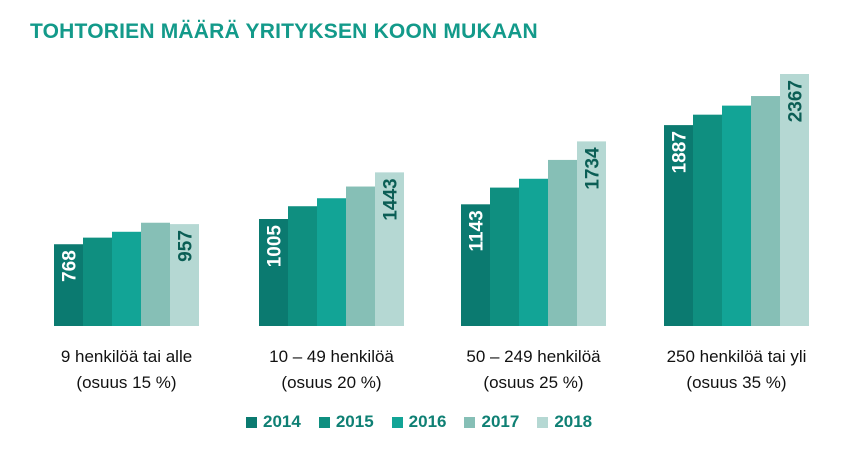 The width and height of the screenshot is (857, 451). Describe the element at coordinates (331, 356) in the screenshot. I see `category-label-2-line-1: 10 – 49 henkilöä` at that location.